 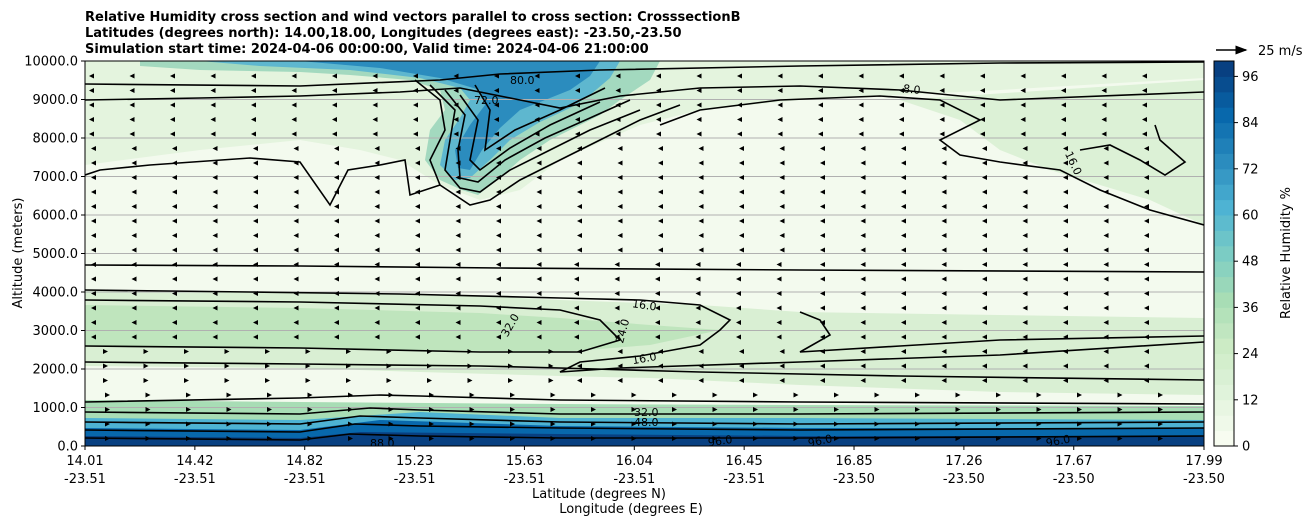 What do you see at coordinates (1246, 447) in the screenshot?
I see `colorbar-tick-label: 0` at bounding box center [1246, 447].